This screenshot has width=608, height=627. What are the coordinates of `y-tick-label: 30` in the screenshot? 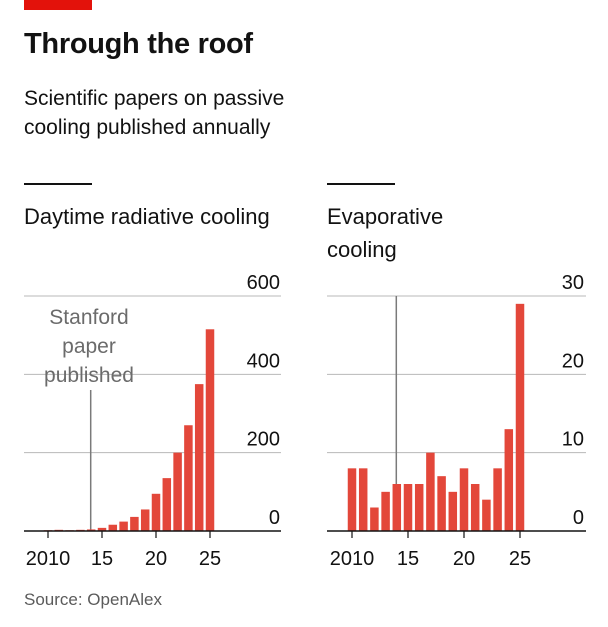 It's located at (573, 283).